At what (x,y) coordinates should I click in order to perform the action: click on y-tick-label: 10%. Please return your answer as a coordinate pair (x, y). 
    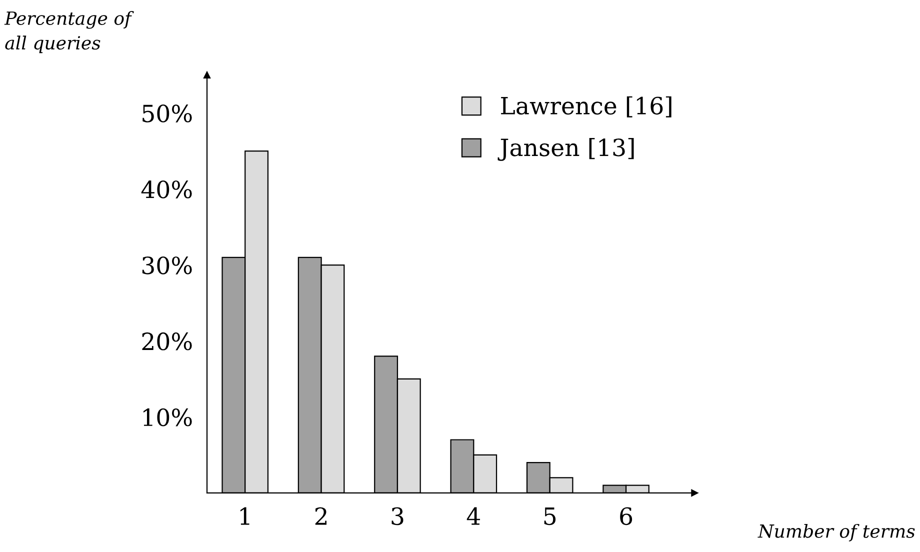
    Looking at the image, I should click on (168, 417).